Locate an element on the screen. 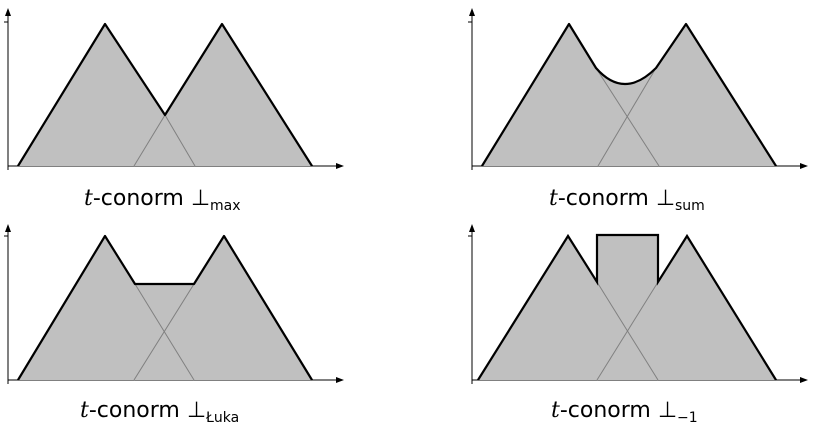  caption-sub: −1 is located at coordinates (687, 418).